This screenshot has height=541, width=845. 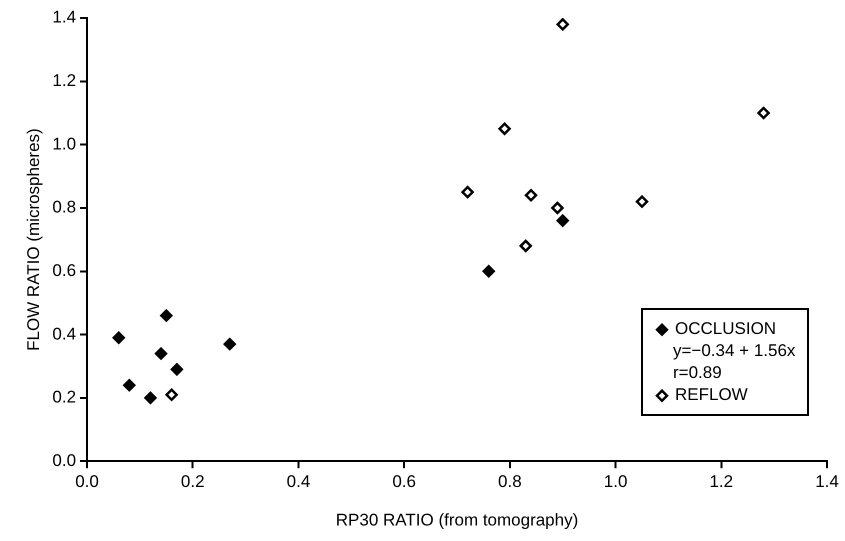 What do you see at coordinates (64, 334) in the screenshot?
I see `y-tick-label: 0.4` at bounding box center [64, 334].